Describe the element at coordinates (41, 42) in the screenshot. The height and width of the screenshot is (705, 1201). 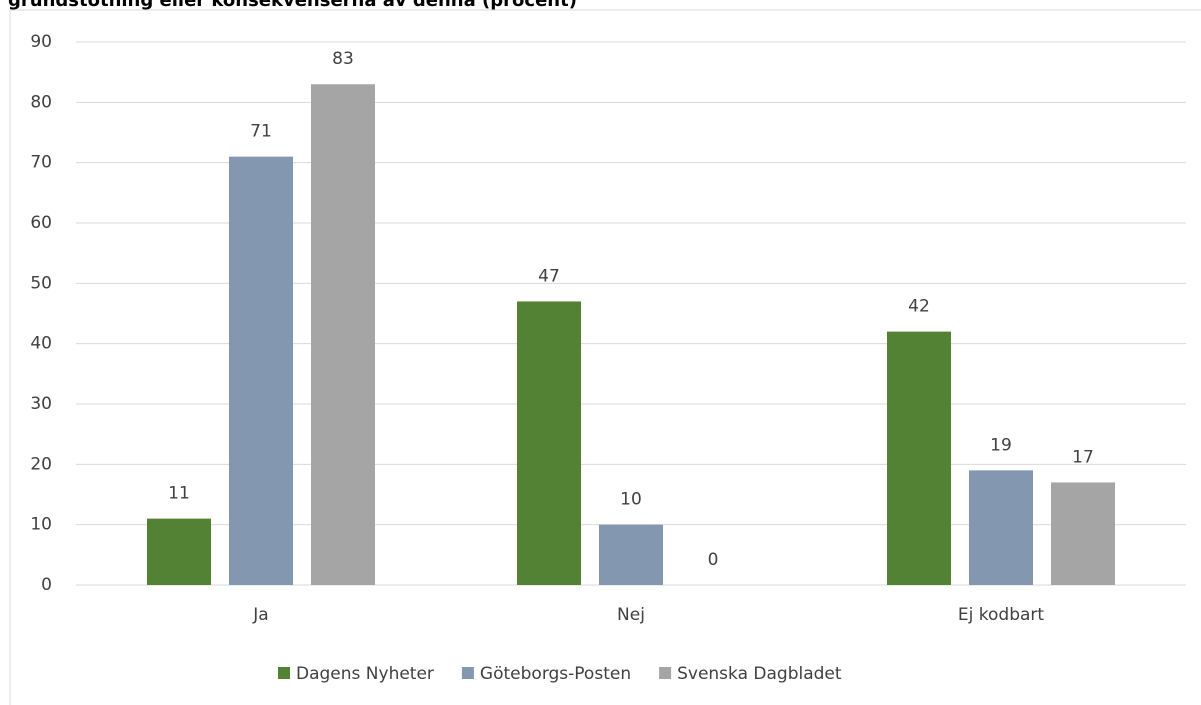
I see `y-tick-label: 90` at that location.